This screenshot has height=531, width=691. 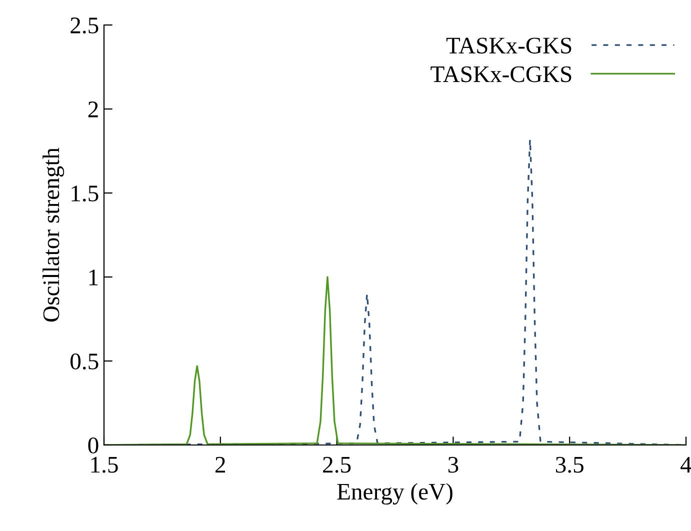 I want to click on y-tick-label: 0.5, so click(x=84, y=361).